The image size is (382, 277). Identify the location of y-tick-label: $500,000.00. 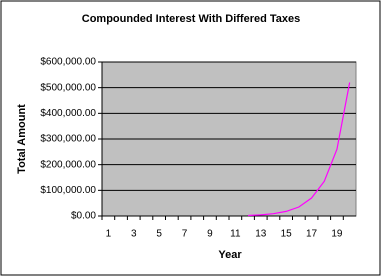
(68, 87).